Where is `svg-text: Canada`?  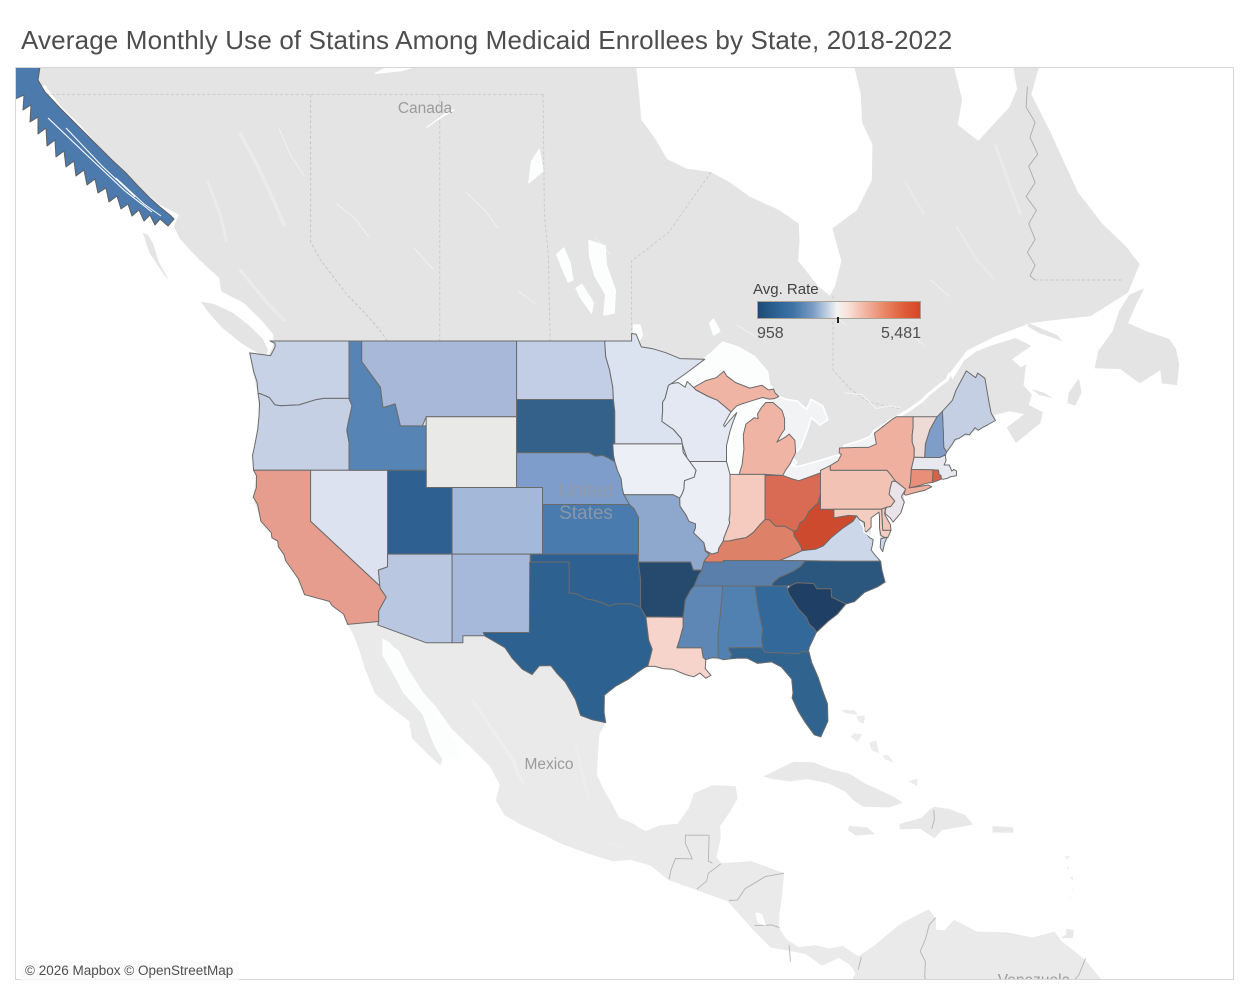 svg-text: Canada is located at coordinates (425, 108).